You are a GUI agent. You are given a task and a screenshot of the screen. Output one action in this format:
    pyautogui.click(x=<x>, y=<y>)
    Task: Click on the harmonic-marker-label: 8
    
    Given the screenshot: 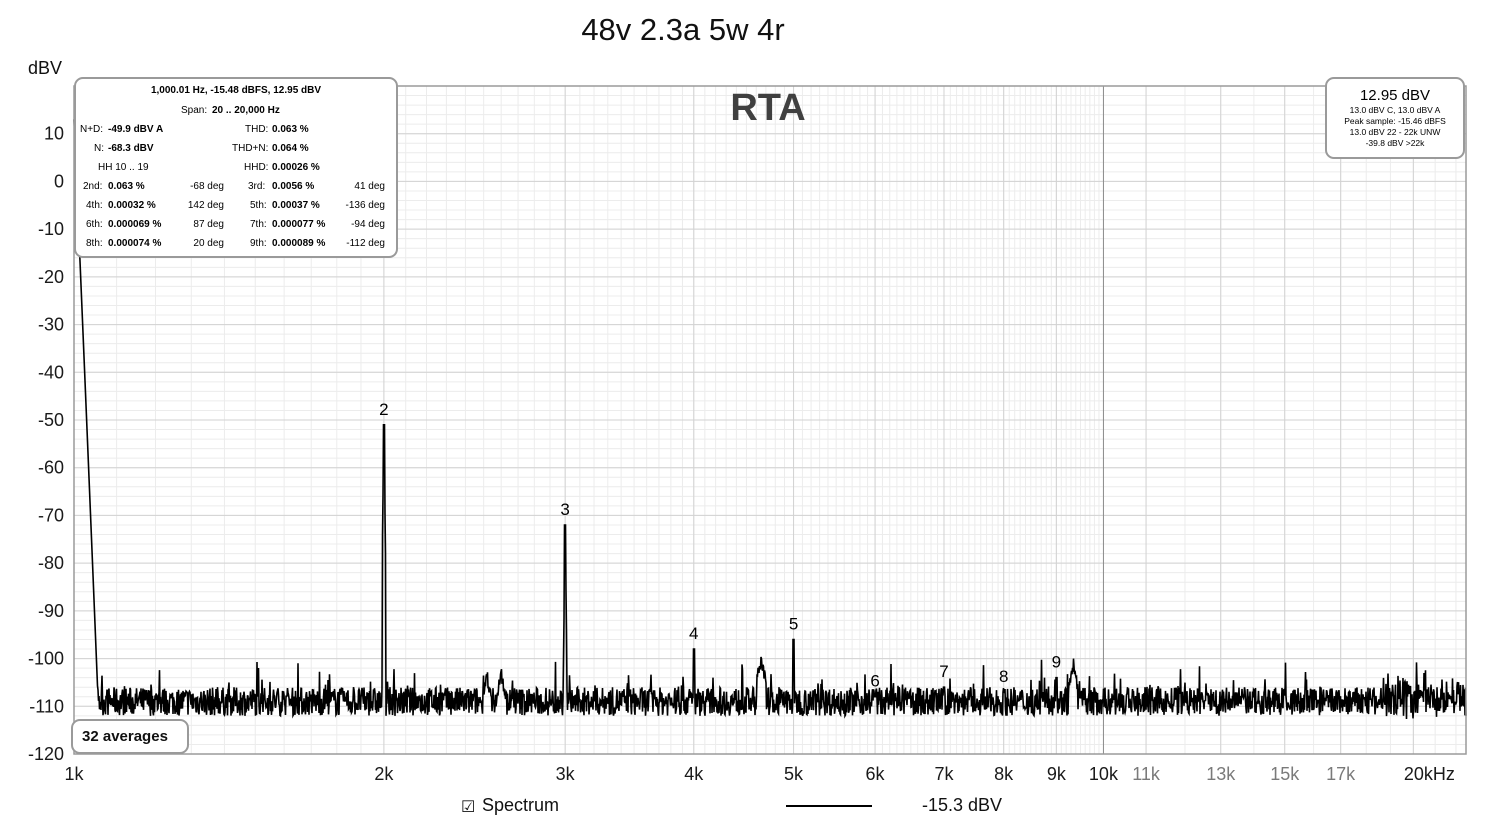 What is the action you would take?
    pyautogui.click(x=1003, y=676)
    